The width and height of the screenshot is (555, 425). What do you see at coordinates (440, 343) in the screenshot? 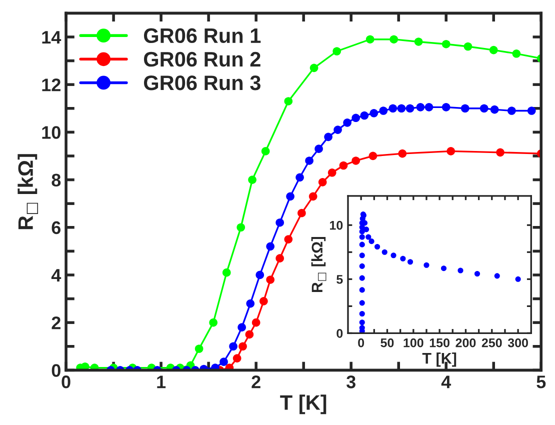
I see `x-tick-label: 150` at bounding box center [440, 343].